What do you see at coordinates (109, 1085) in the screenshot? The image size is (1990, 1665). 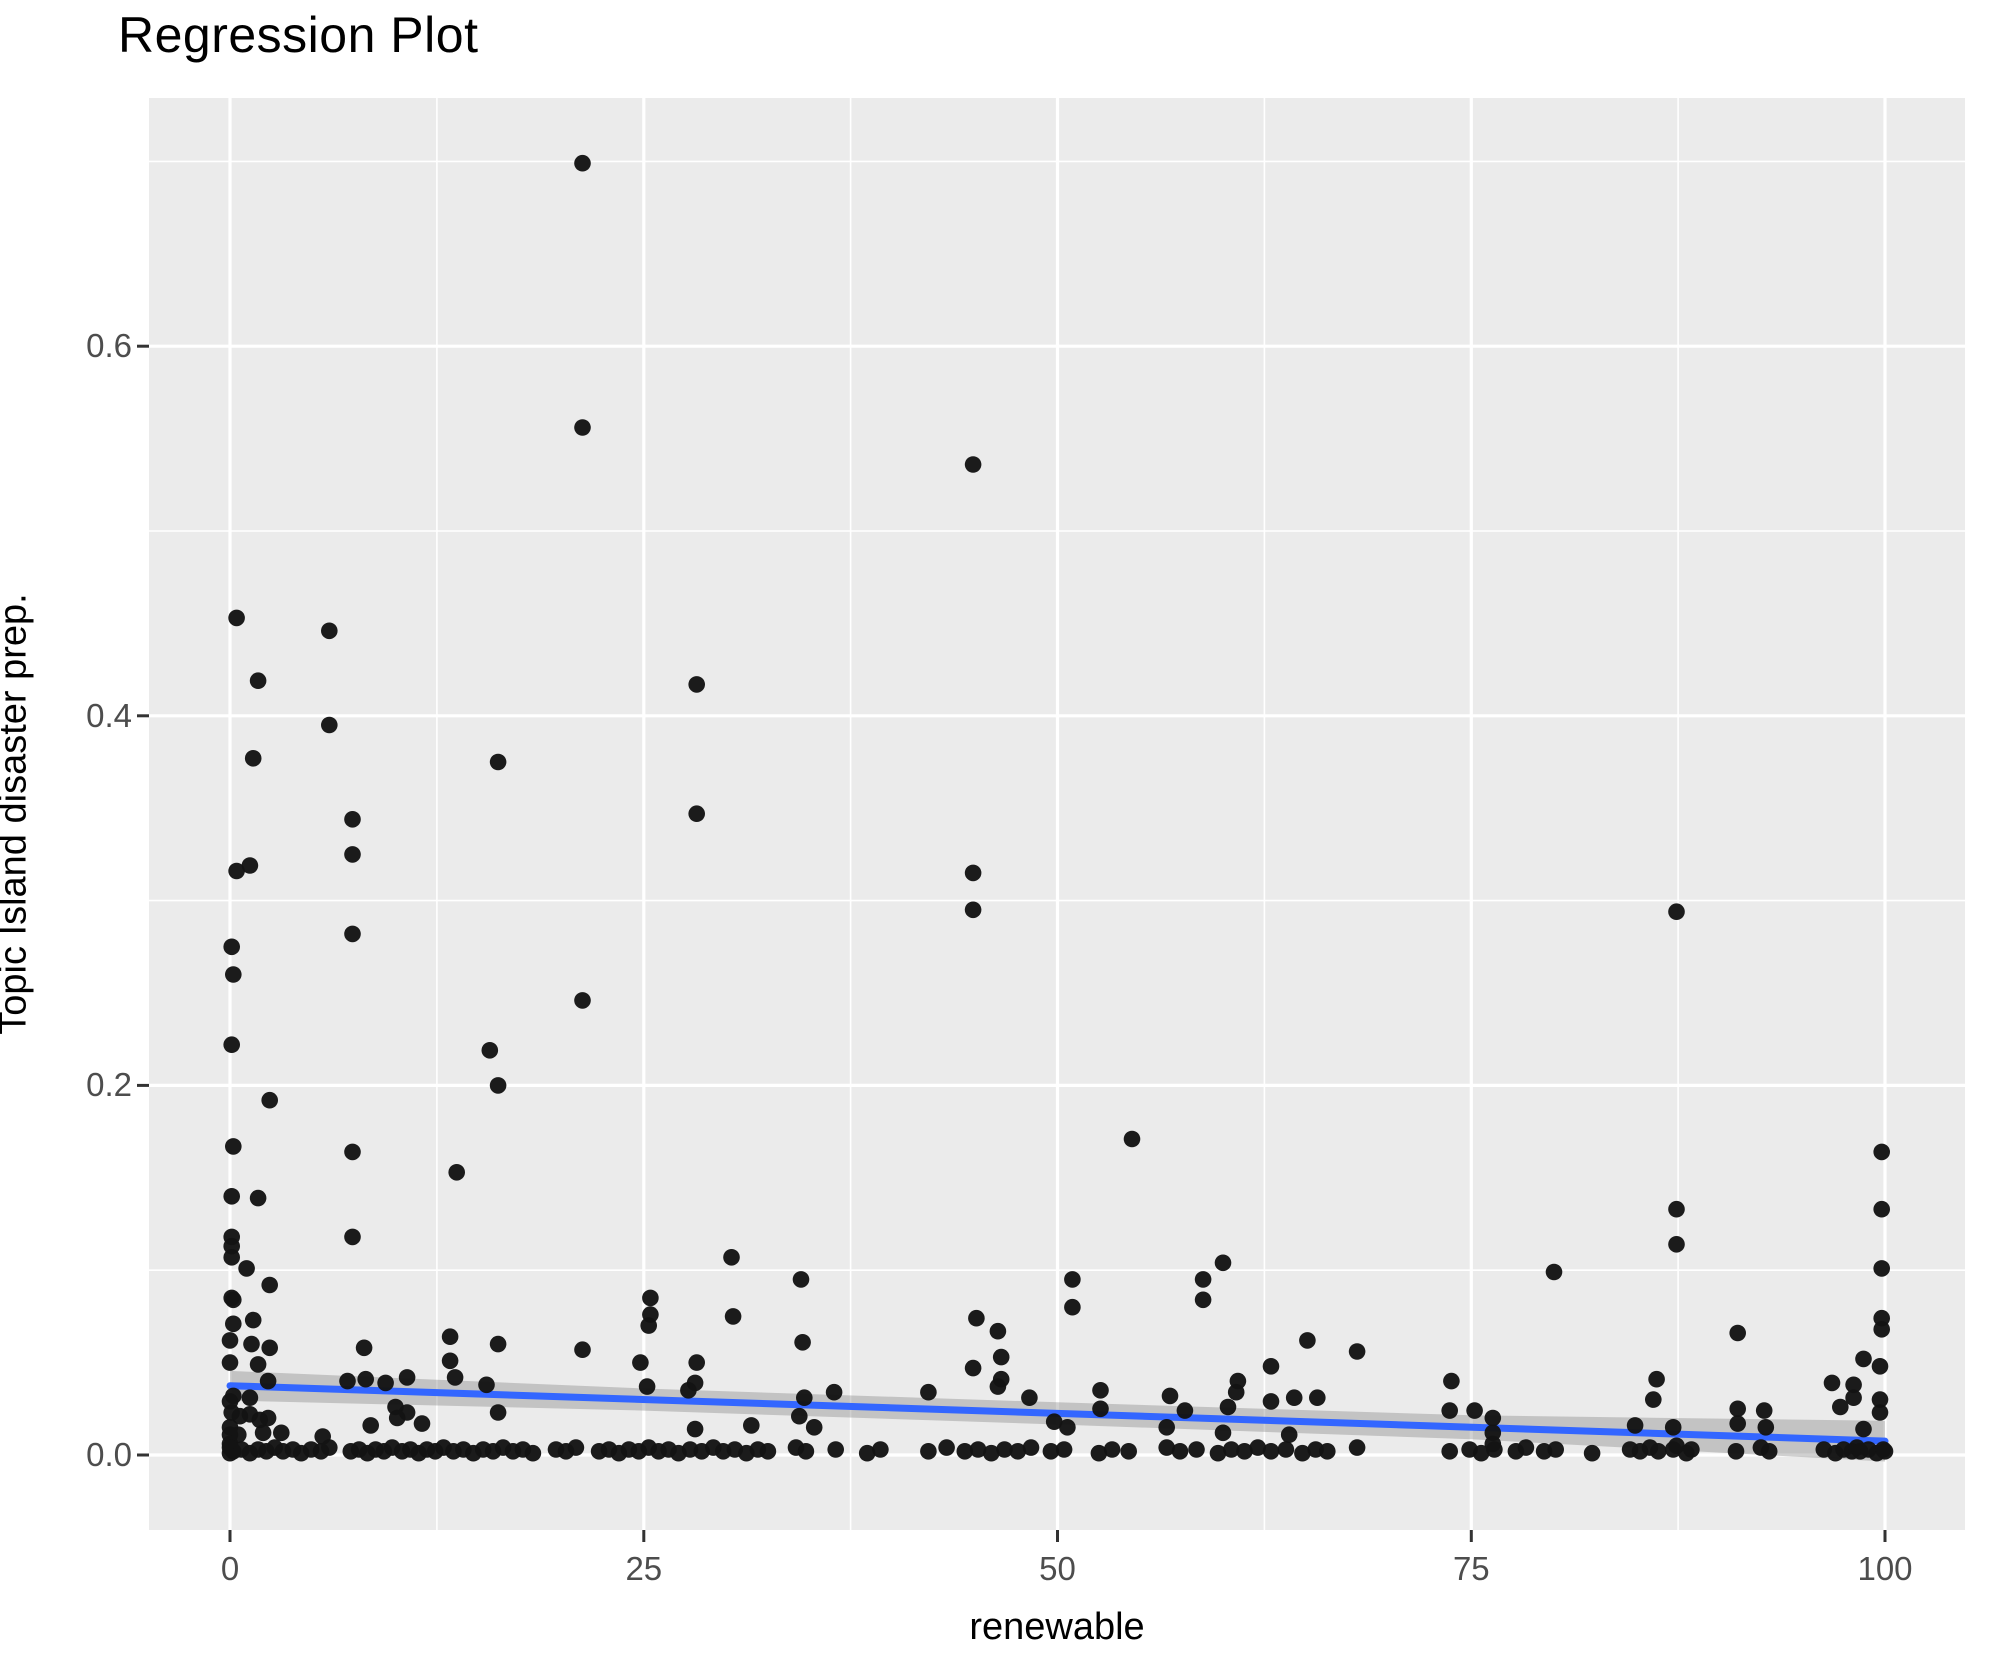 I see `y-tick-label: 0.2` at bounding box center [109, 1085].